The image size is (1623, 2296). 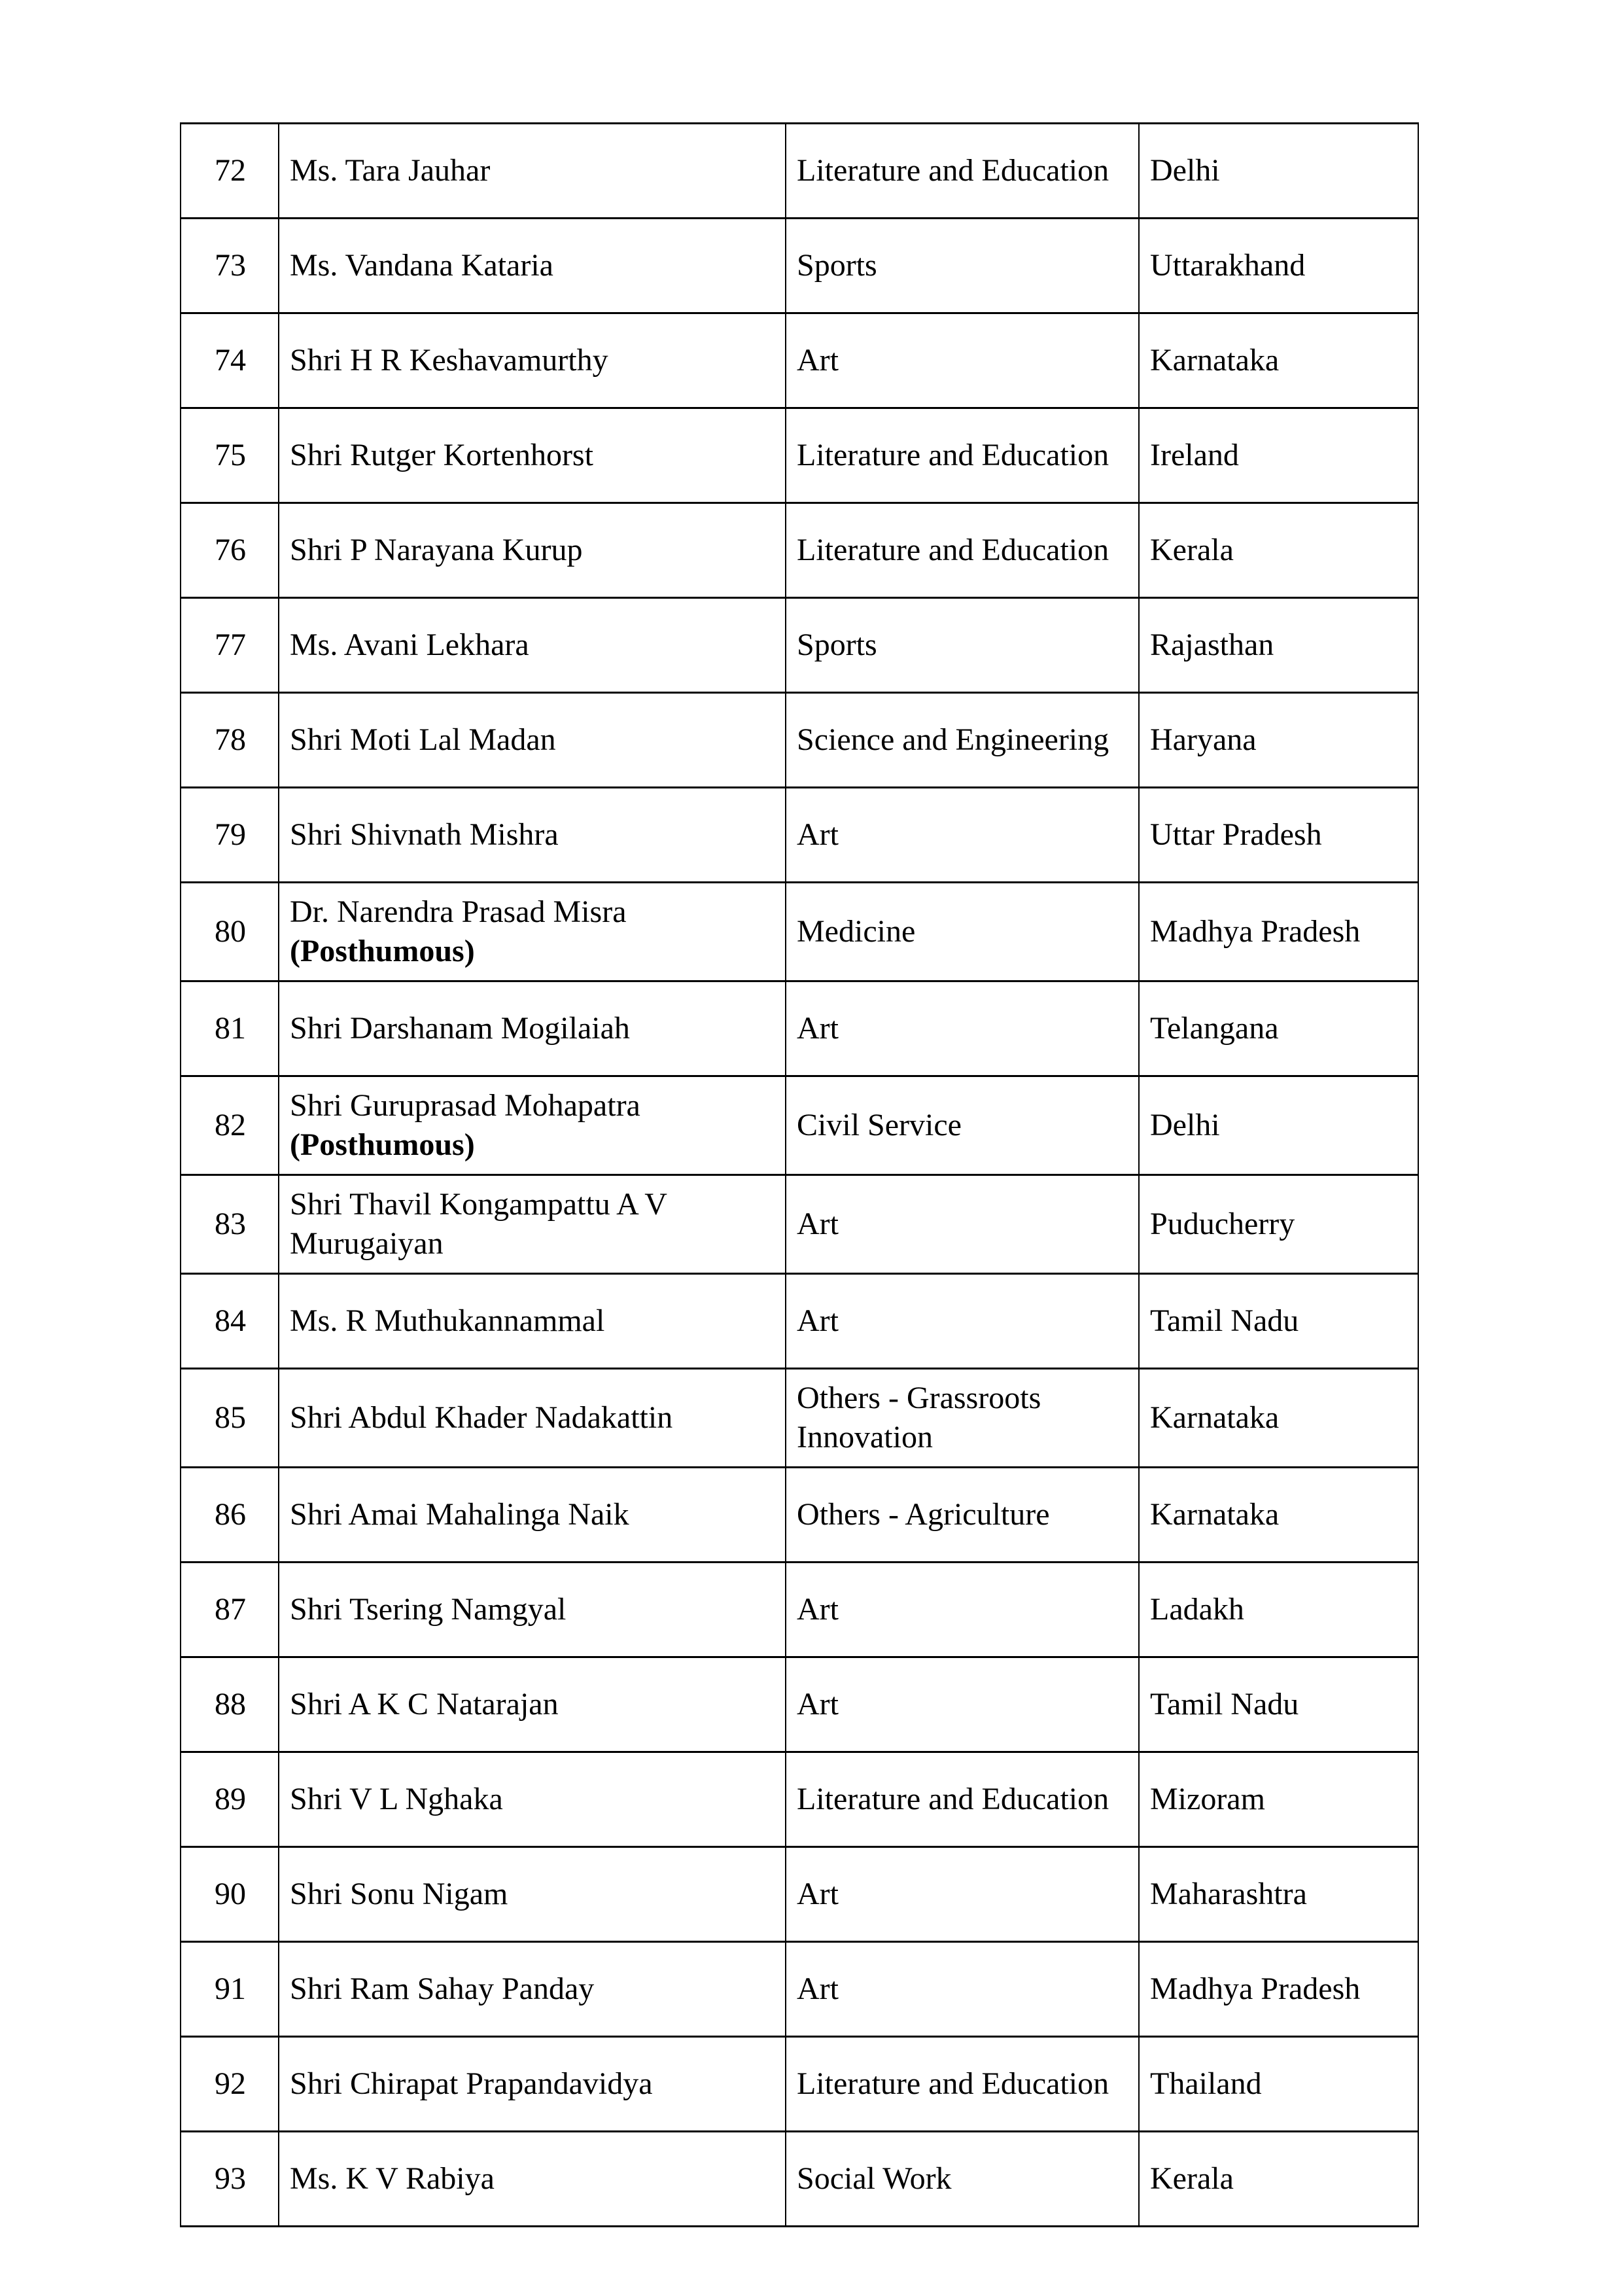 I want to click on serial-number-cell: 80, so click(x=230, y=931).